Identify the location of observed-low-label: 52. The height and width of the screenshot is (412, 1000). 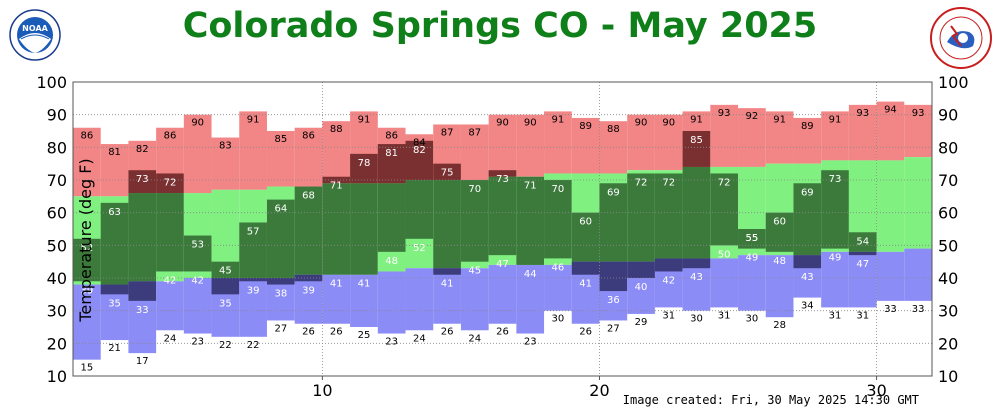
(419, 248).